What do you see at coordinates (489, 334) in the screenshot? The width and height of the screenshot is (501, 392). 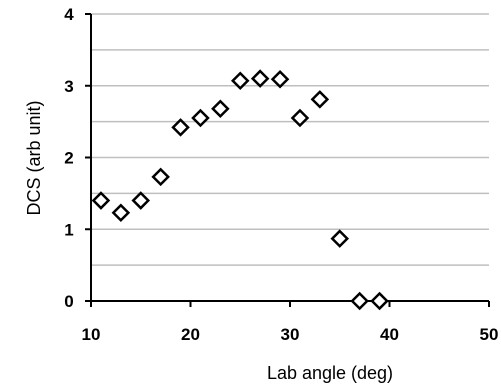 I see `x-tick-label: 50` at bounding box center [489, 334].